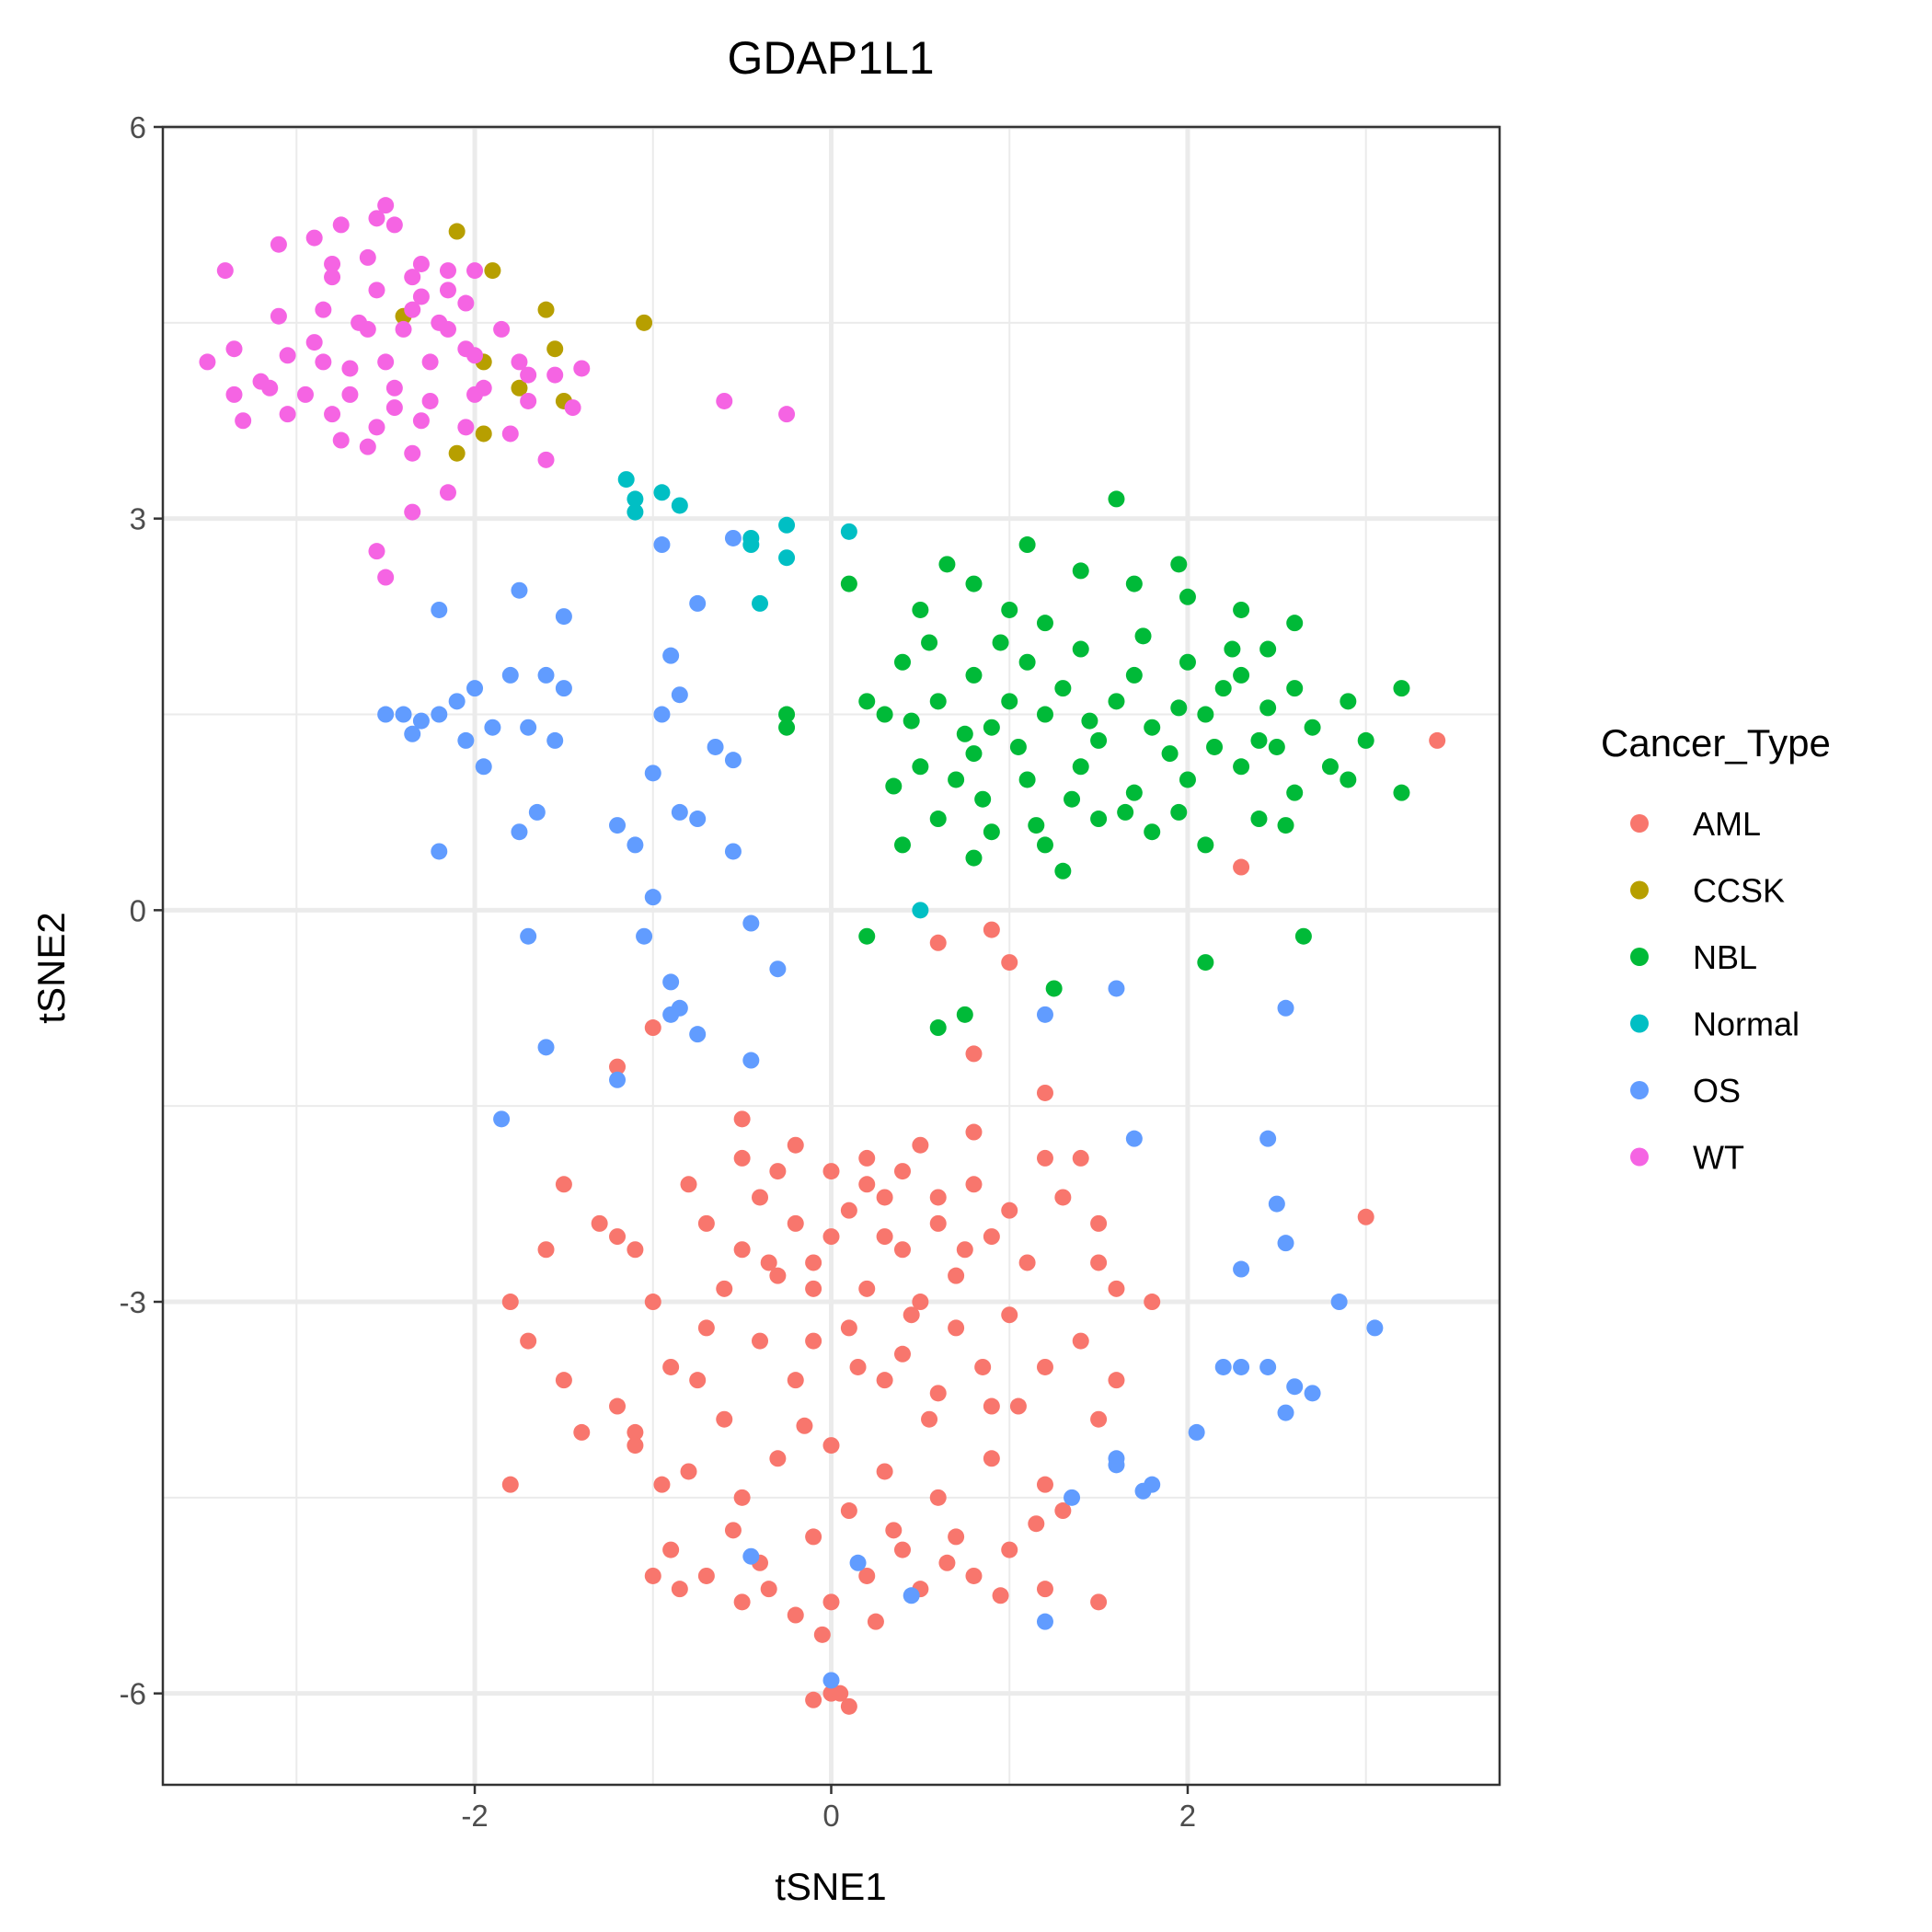 This screenshot has height=1932, width=1932. I want to click on legend-label: AML, so click(1727, 824).